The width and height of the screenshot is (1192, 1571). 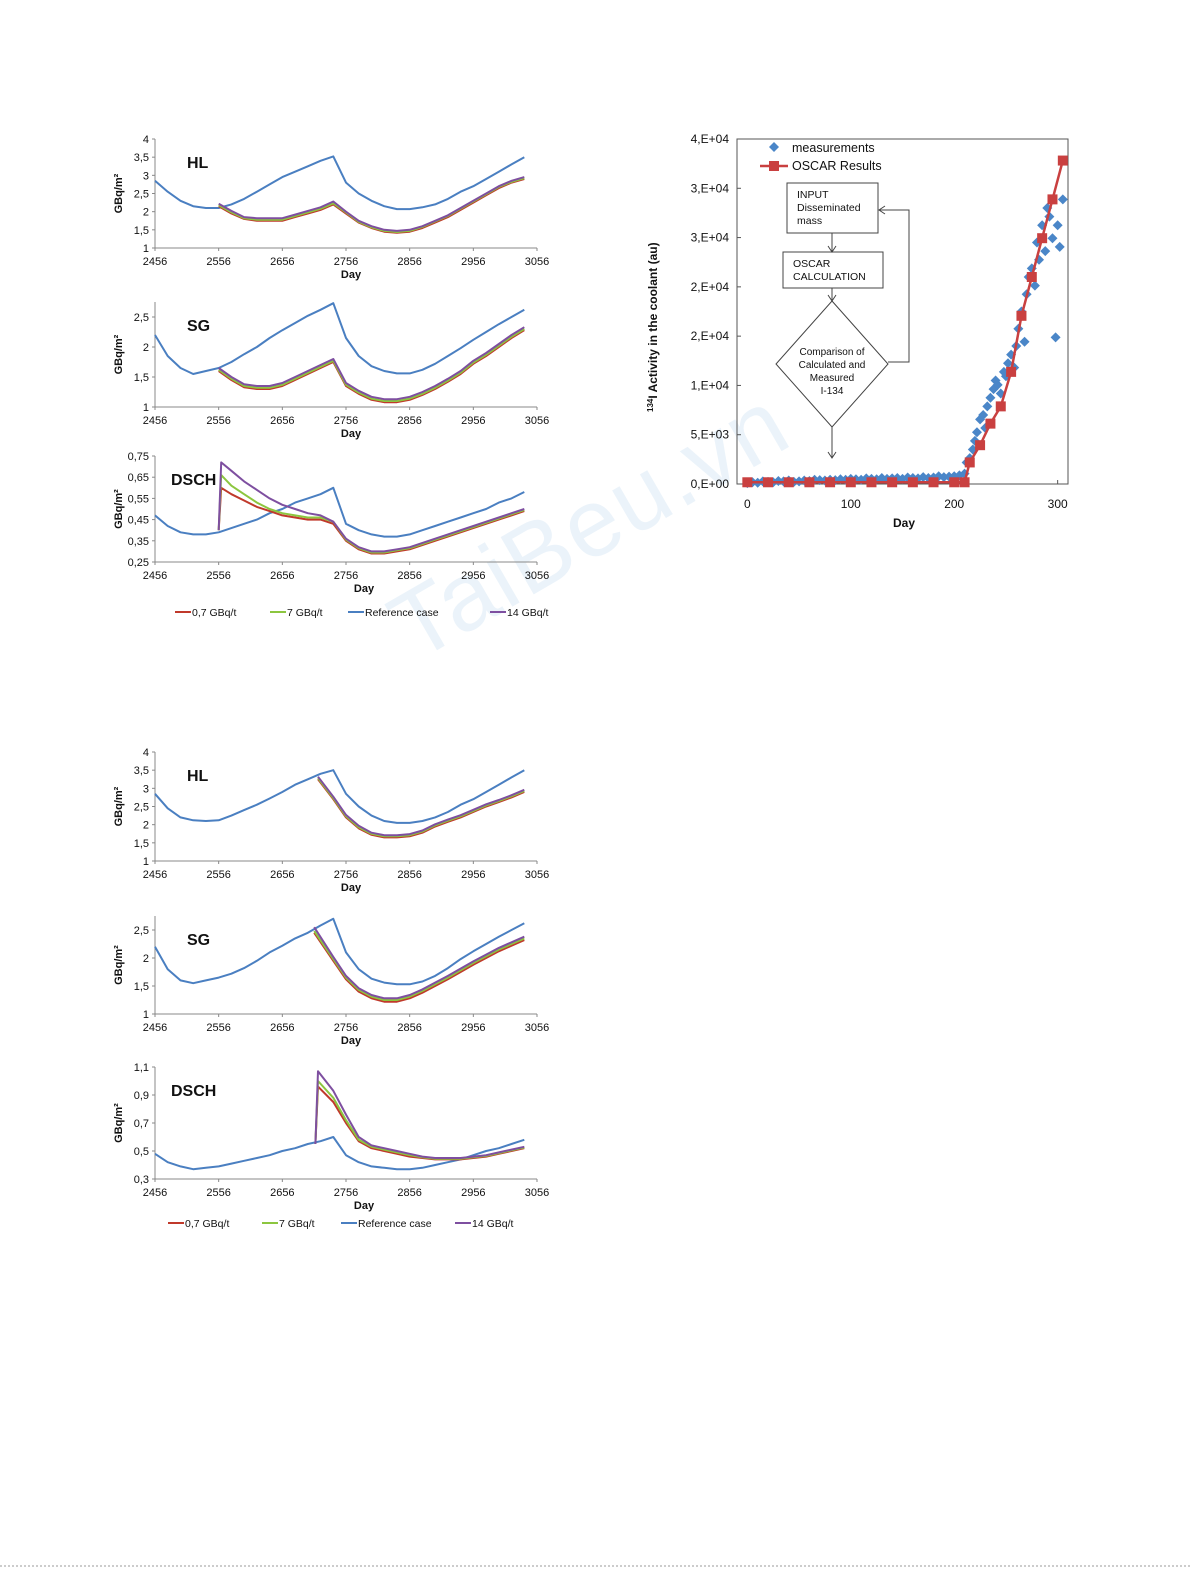 I want to click on y-tick-label: 1,E+04, so click(x=710, y=385).